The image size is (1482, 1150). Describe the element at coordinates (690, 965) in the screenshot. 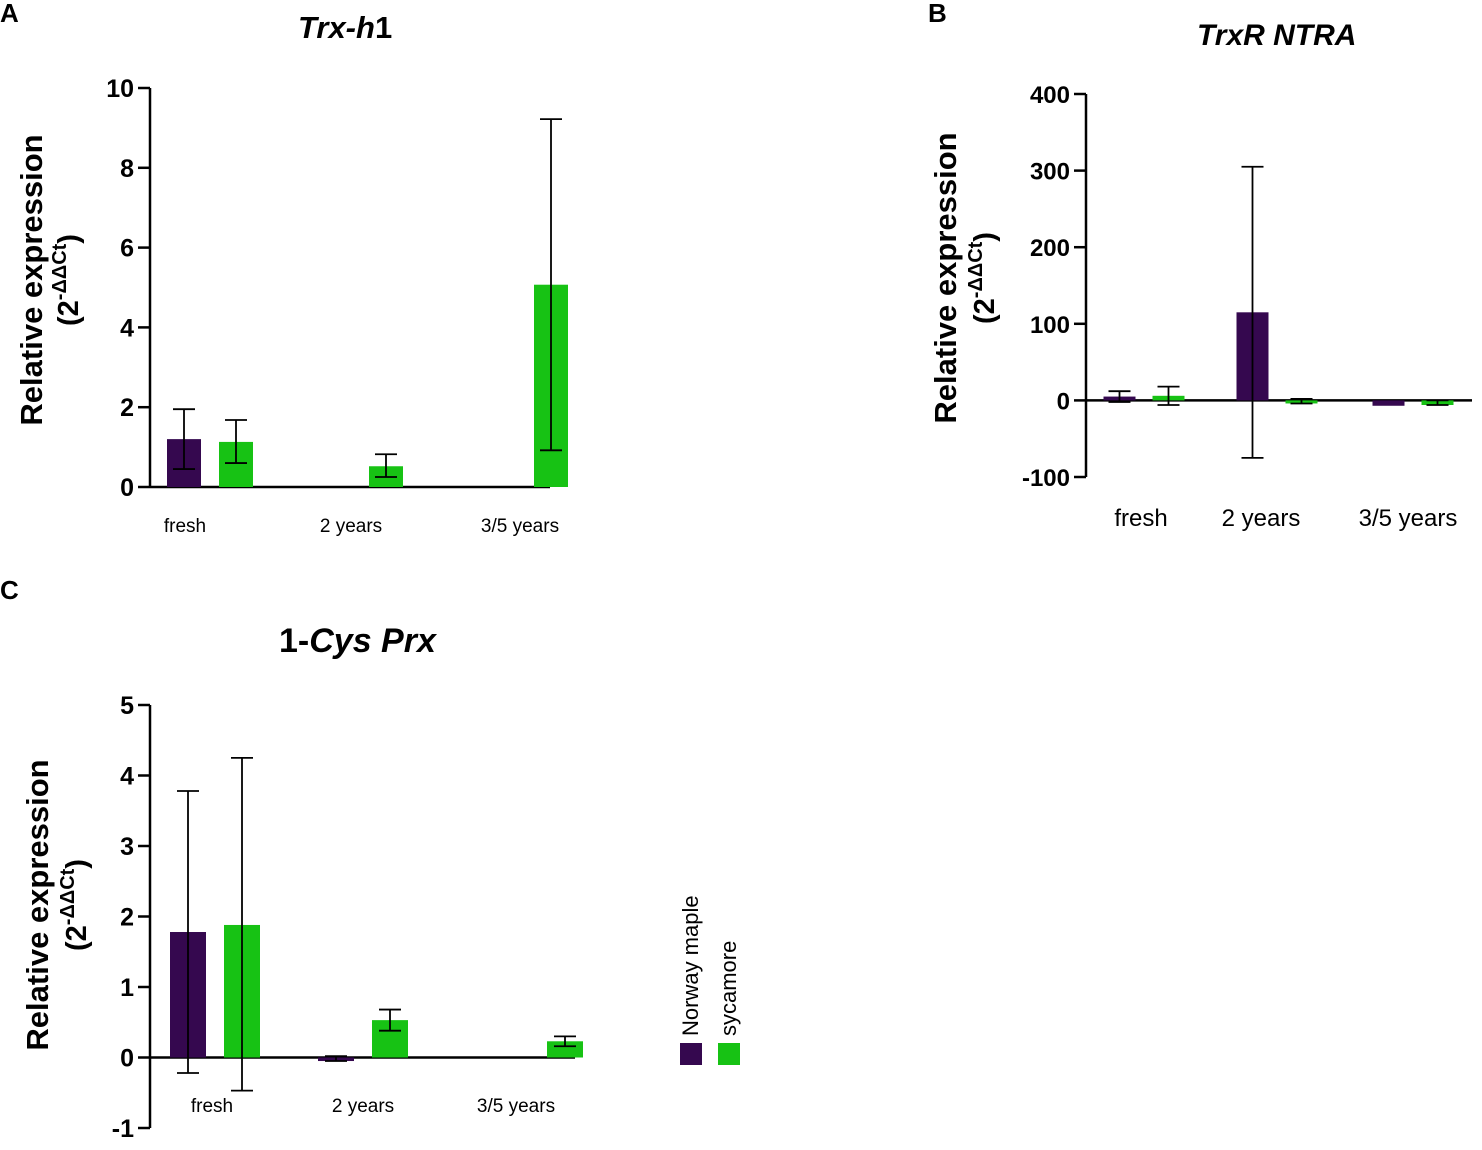

I see `legend-label-norway-maple: Norway maple` at that location.